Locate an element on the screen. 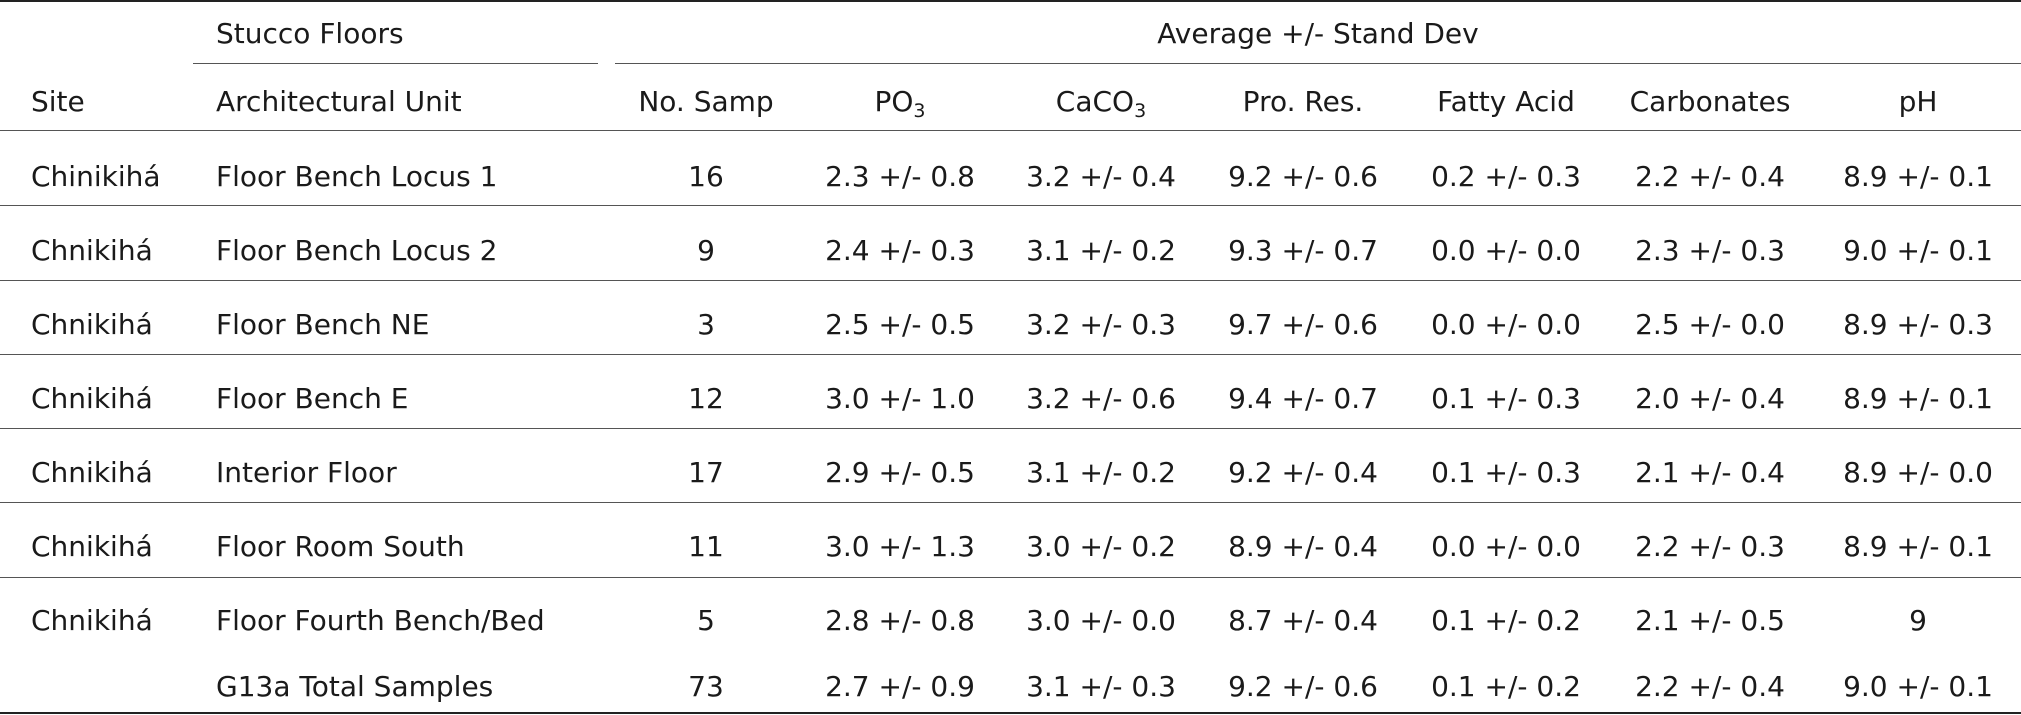 The image size is (2021, 715). cell-prores: 8.9 +/- 0.4 is located at coordinates (1303, 546).